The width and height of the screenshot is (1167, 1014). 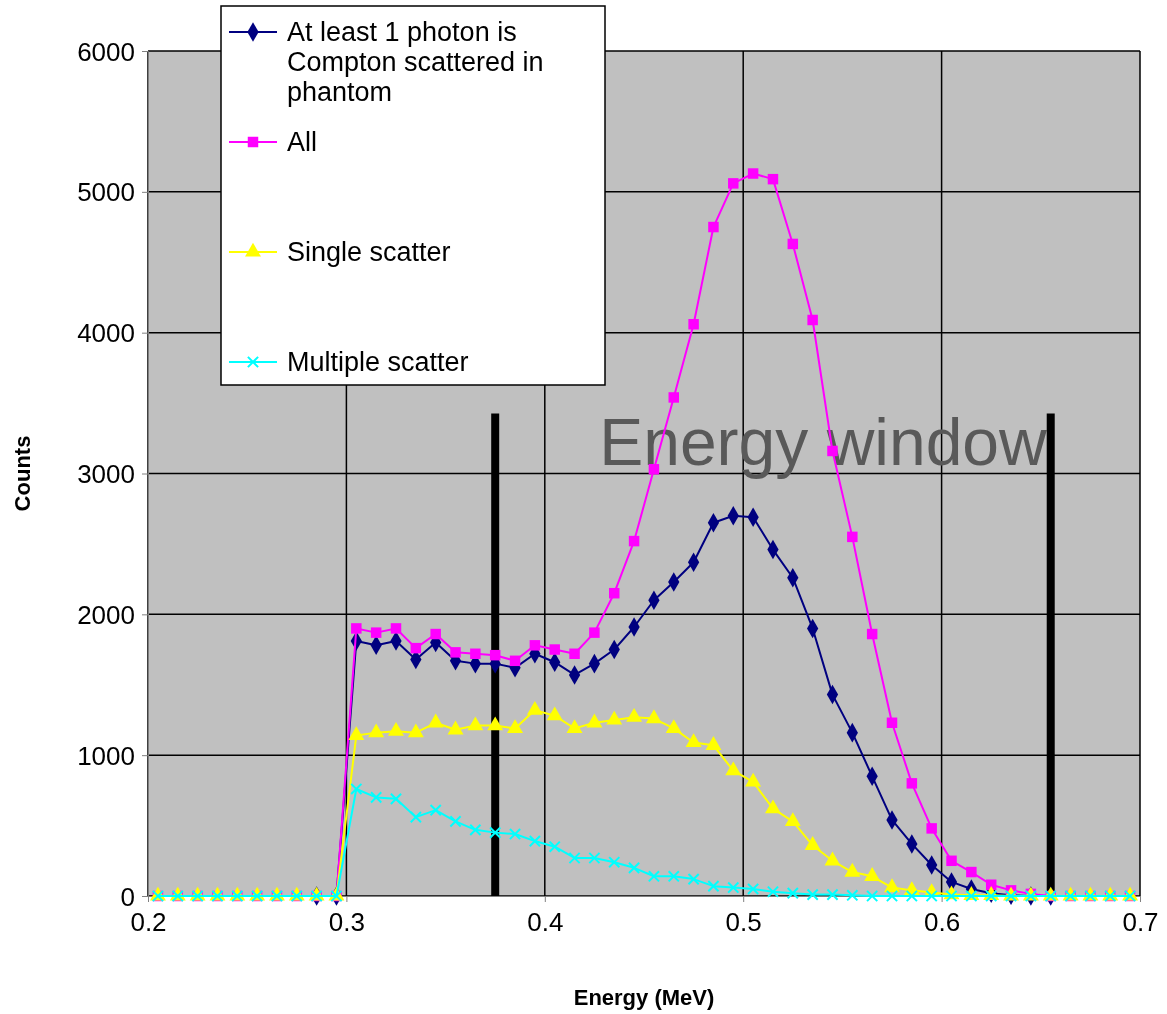 I want to click on x-axis-title: Energy (MeV), so click(x=644, y=997).